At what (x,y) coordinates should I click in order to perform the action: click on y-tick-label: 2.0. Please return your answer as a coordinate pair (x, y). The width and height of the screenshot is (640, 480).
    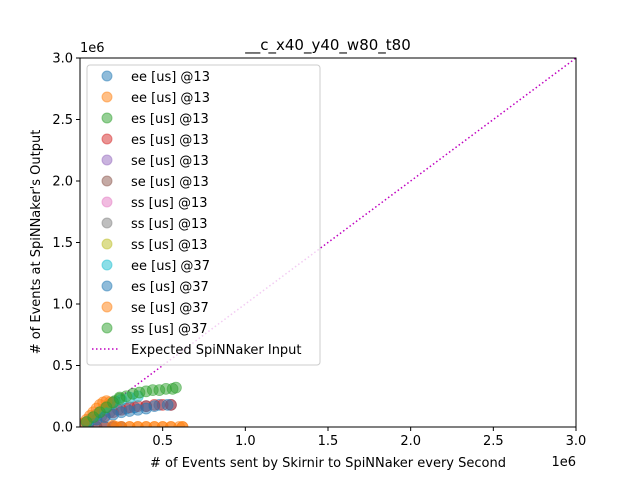
    Looking at the image, I should click on (62, 182).